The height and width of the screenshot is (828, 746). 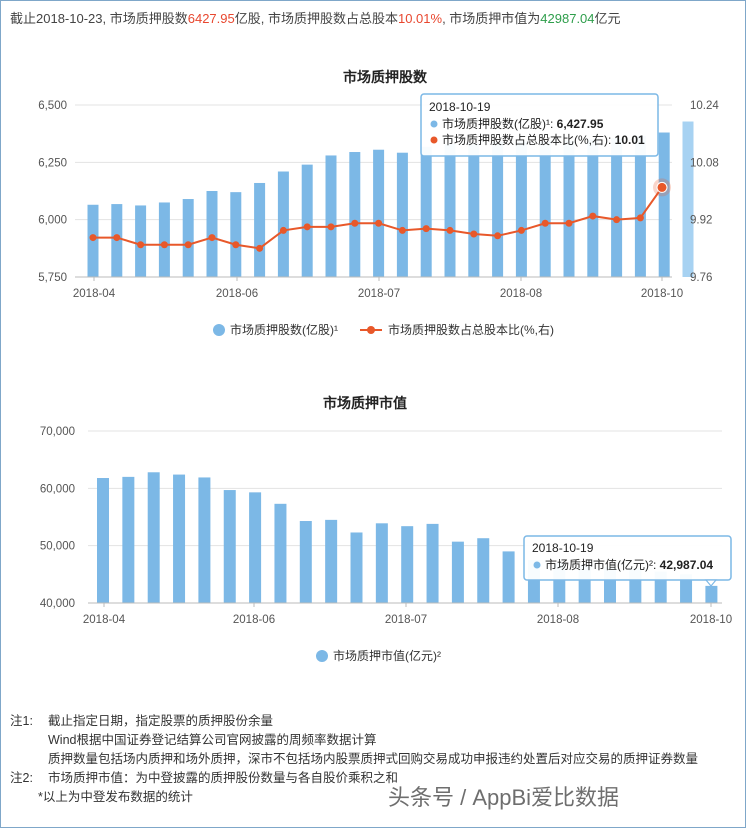 I want to click on legend2-bar-marker, so click(x=322, y=656).